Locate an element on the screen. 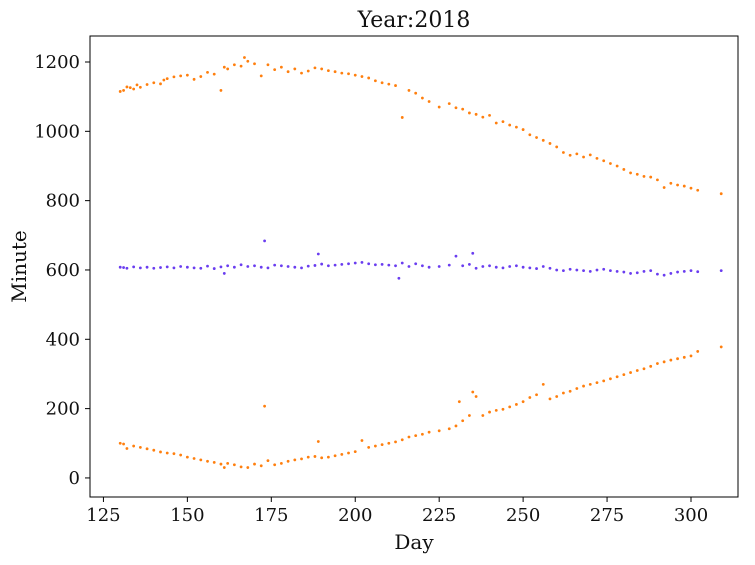 Image resolution: width=755 pixels, height=565 pixels. y-tick-label: 400 is located at coordinates (63, 339).